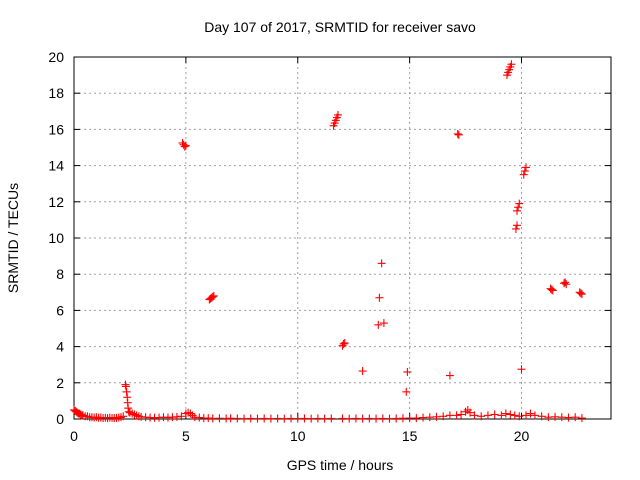 This screenshot has width=640, height=480. What do you see at coordinates (60, 274) in the screenshot?
I see `y-tick-label: 8` at bounding box center [60, 274].